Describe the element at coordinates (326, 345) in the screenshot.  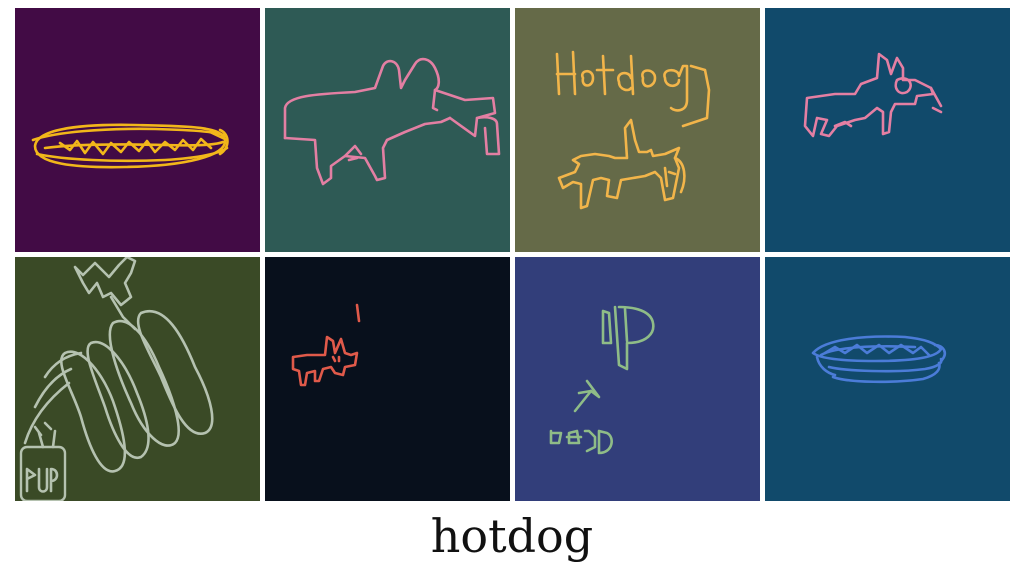
I see `small-dog-sketch-icon` at that location.